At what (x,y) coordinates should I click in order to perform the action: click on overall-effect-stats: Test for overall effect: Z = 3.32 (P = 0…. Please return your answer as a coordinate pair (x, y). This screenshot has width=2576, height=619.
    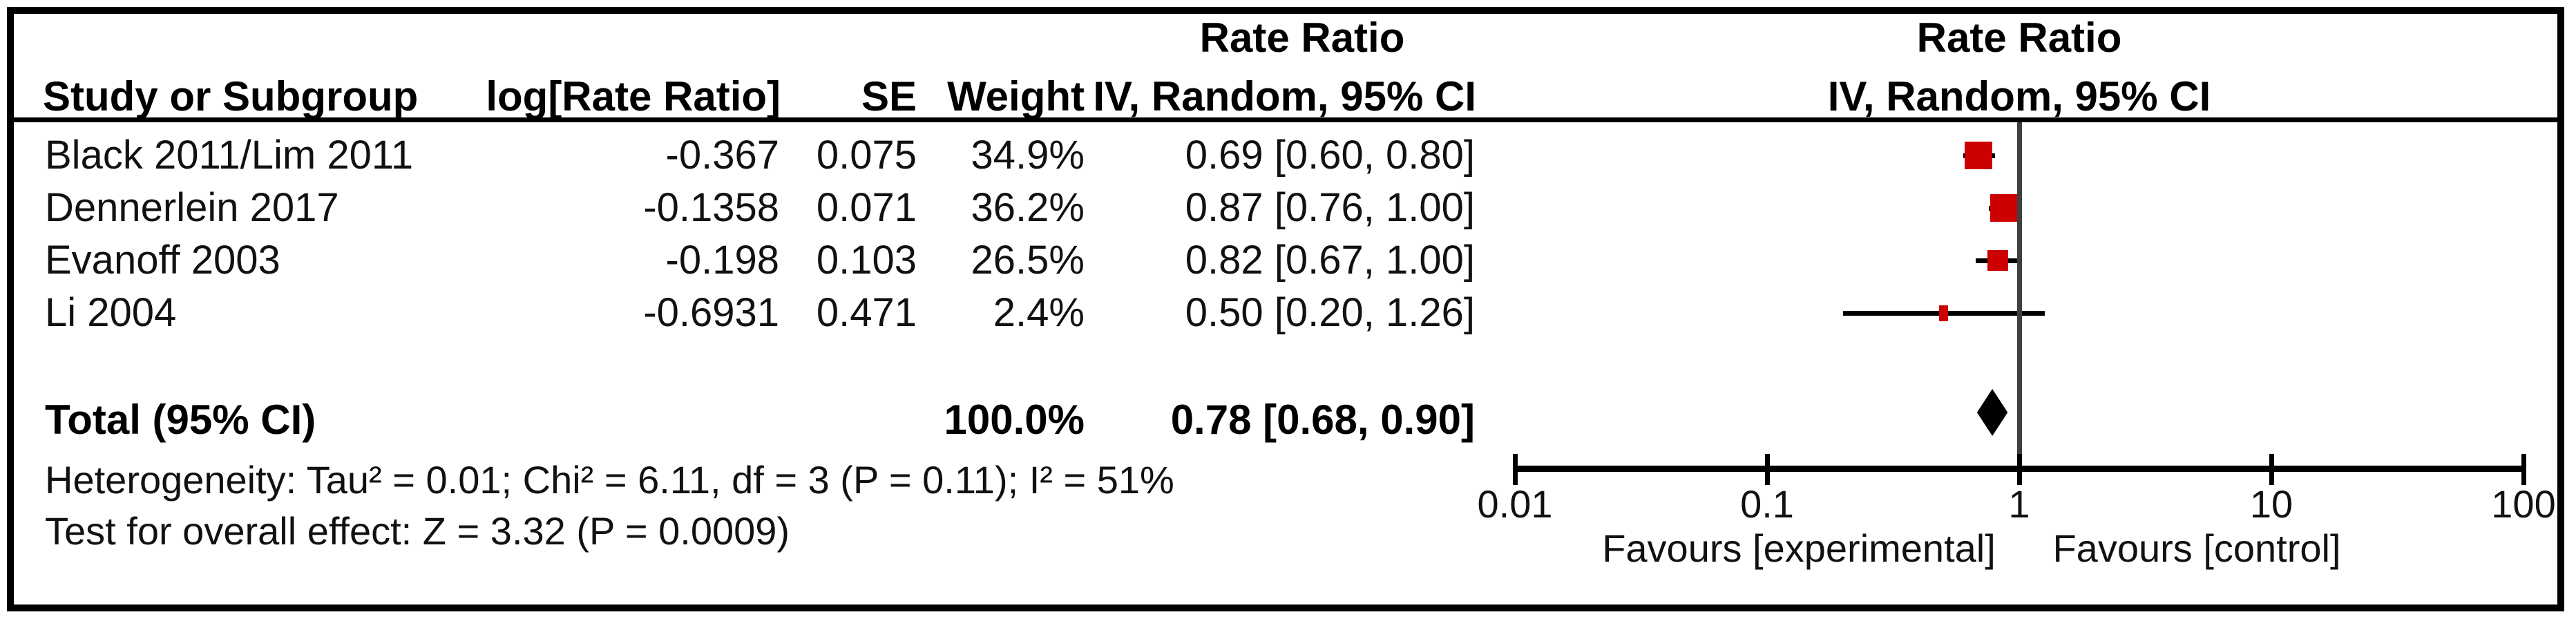
    Looking at the image, I should click on (417, 531).